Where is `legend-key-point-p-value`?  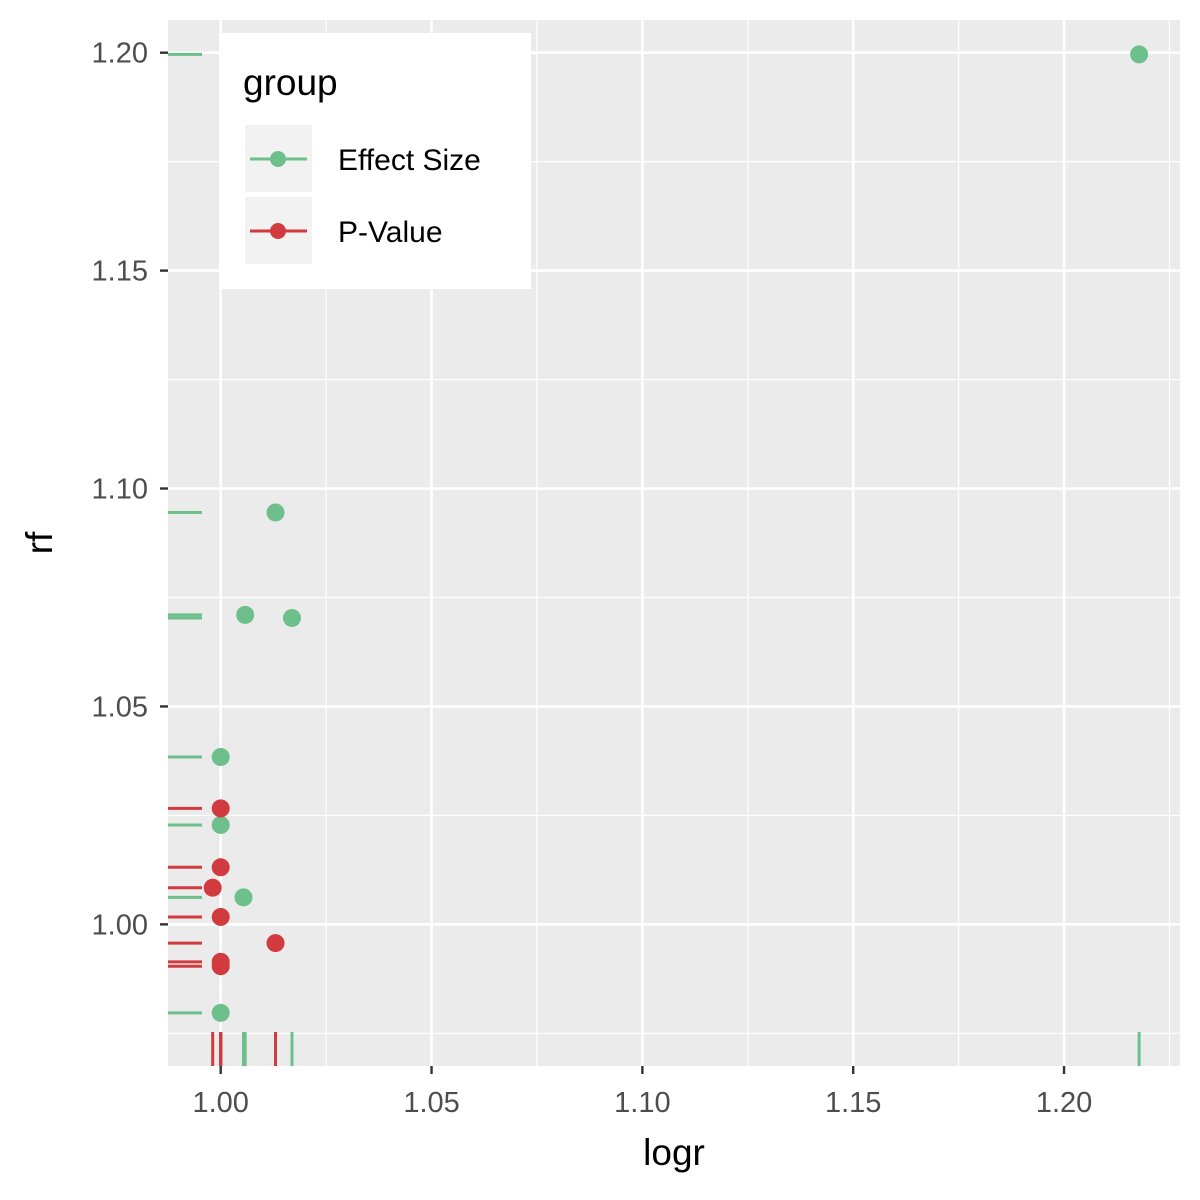
legend-key-point-p-value is located at coordinates (278, 231).